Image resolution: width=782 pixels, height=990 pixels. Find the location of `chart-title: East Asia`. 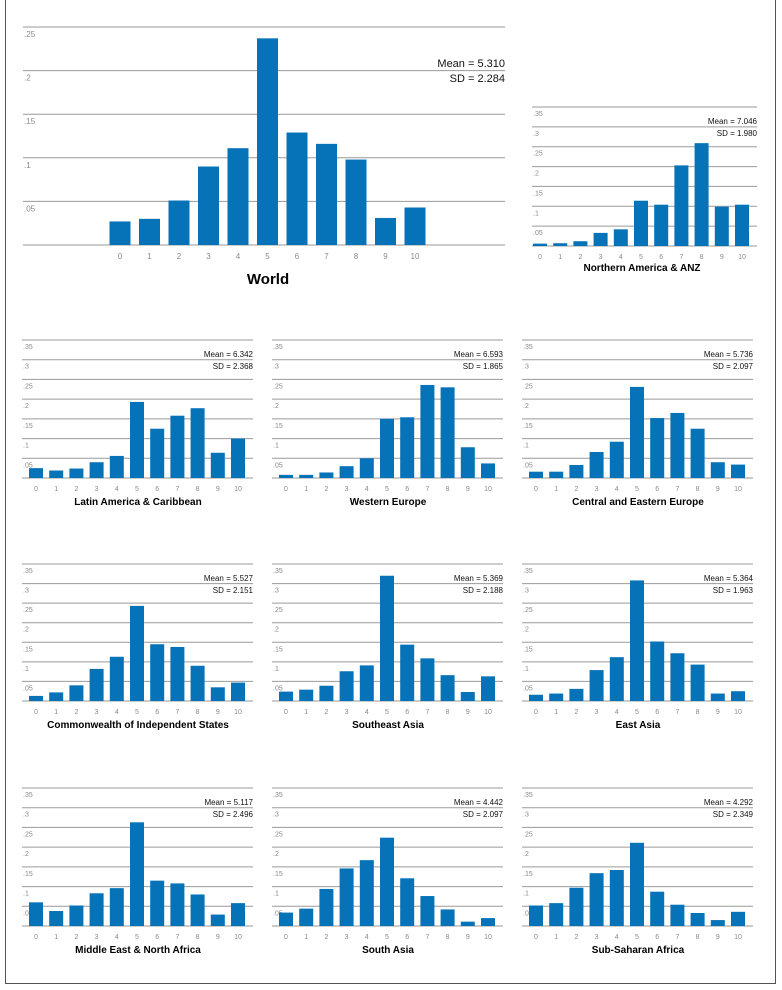

chart-title: East Asia is located at coordinates (638, 725).